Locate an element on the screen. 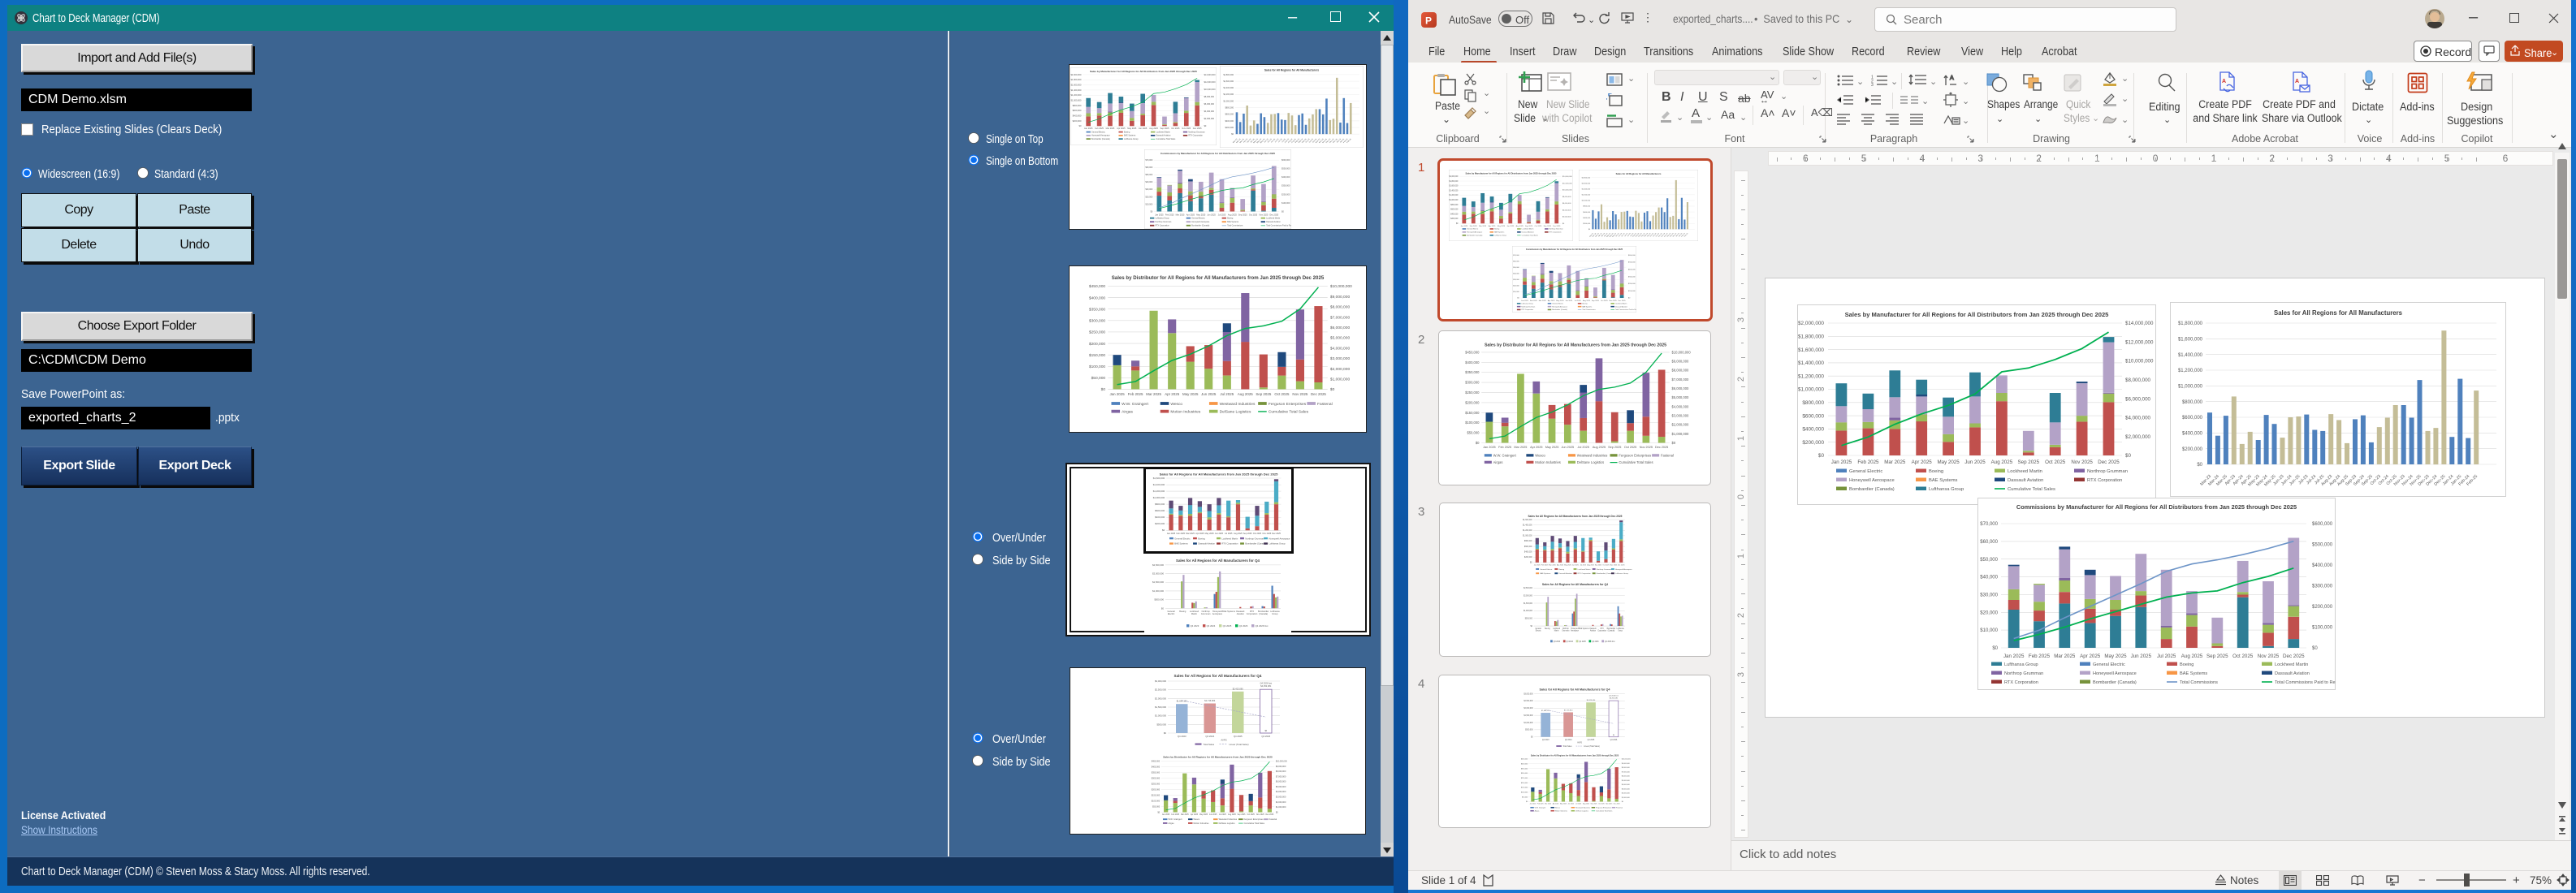 This screenshot has height=893, width=2576. svg-text: Wesco is located at coordinates (1540, 455).